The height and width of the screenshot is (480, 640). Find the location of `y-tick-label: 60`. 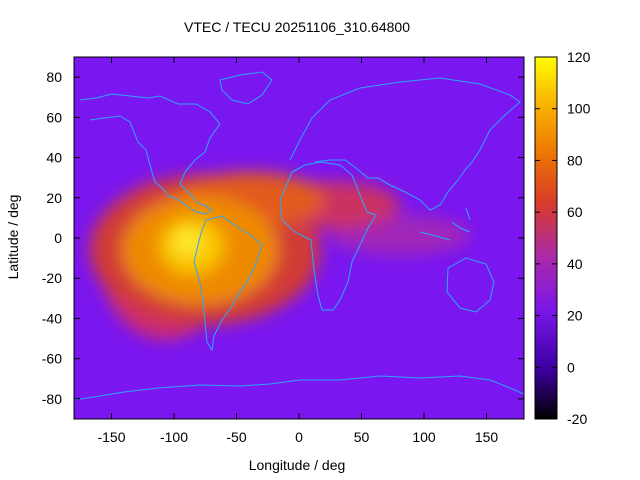

y-tick-label: 60 is located at coordinates (54, 117).